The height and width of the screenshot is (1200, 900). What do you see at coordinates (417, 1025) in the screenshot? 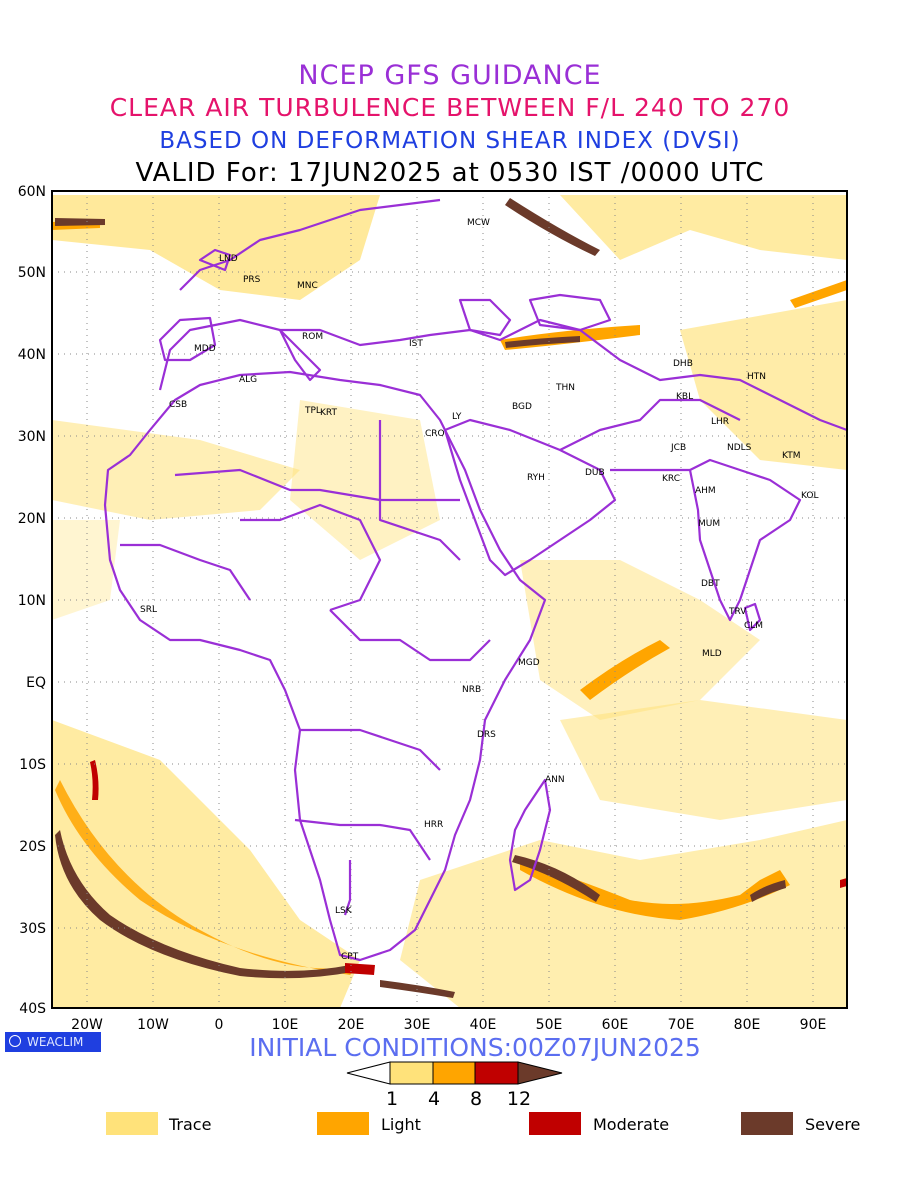
I see `lon-label: 30E` at bounding box center [417, 1025].